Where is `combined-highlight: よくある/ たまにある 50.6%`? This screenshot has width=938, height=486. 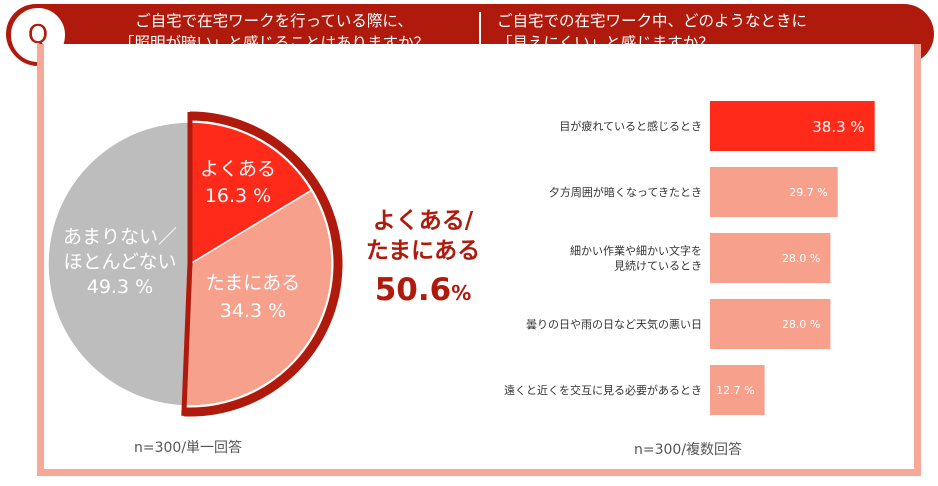 combined-highlight: よくある/ たまにある 50.6% is located at coordinates (423, 260).